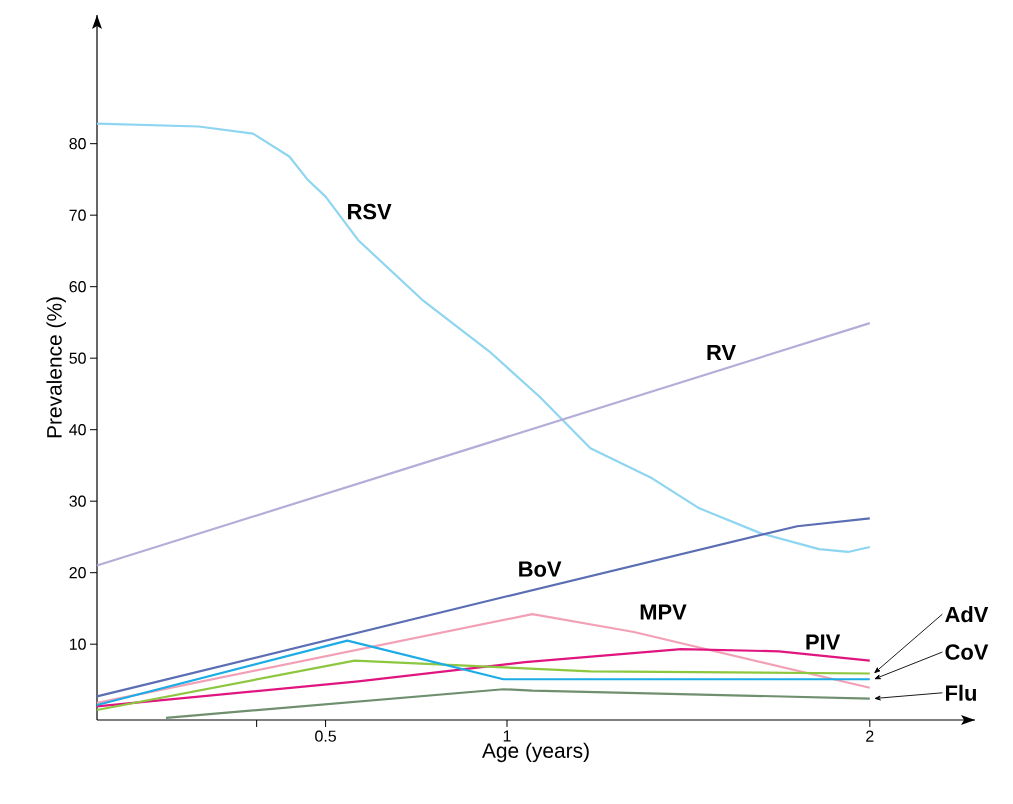  I want to click on y-tick-label: 60, so click(77, 287).